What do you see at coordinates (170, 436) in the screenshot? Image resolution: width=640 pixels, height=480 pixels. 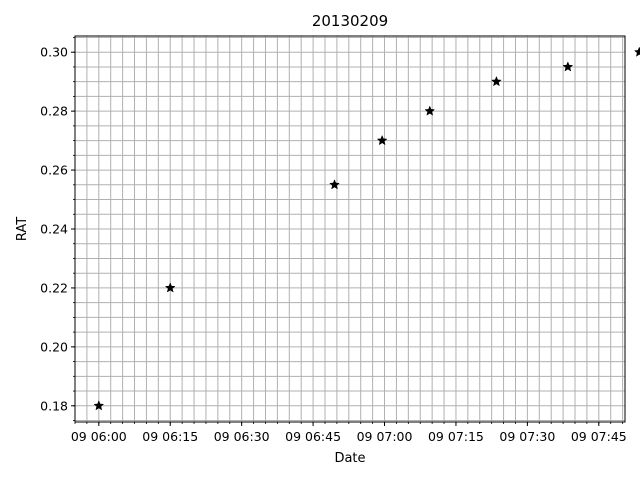 I see `x-tick-label: 09 06:15` at bounding box center [170, 436].